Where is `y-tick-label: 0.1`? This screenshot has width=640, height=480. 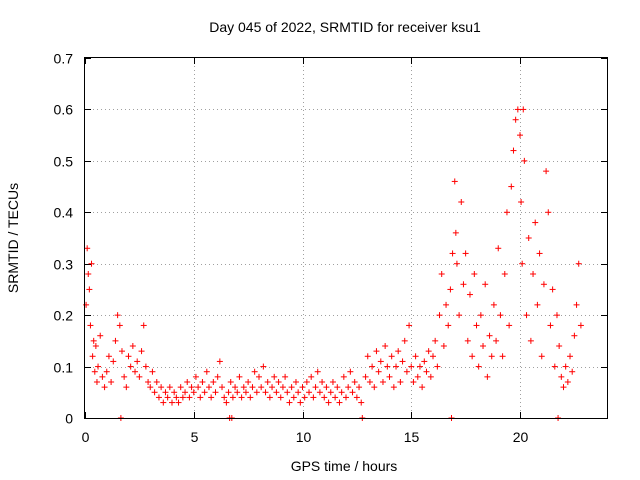
y-tick-label: 0.1 is located at coordinates (64, 368).